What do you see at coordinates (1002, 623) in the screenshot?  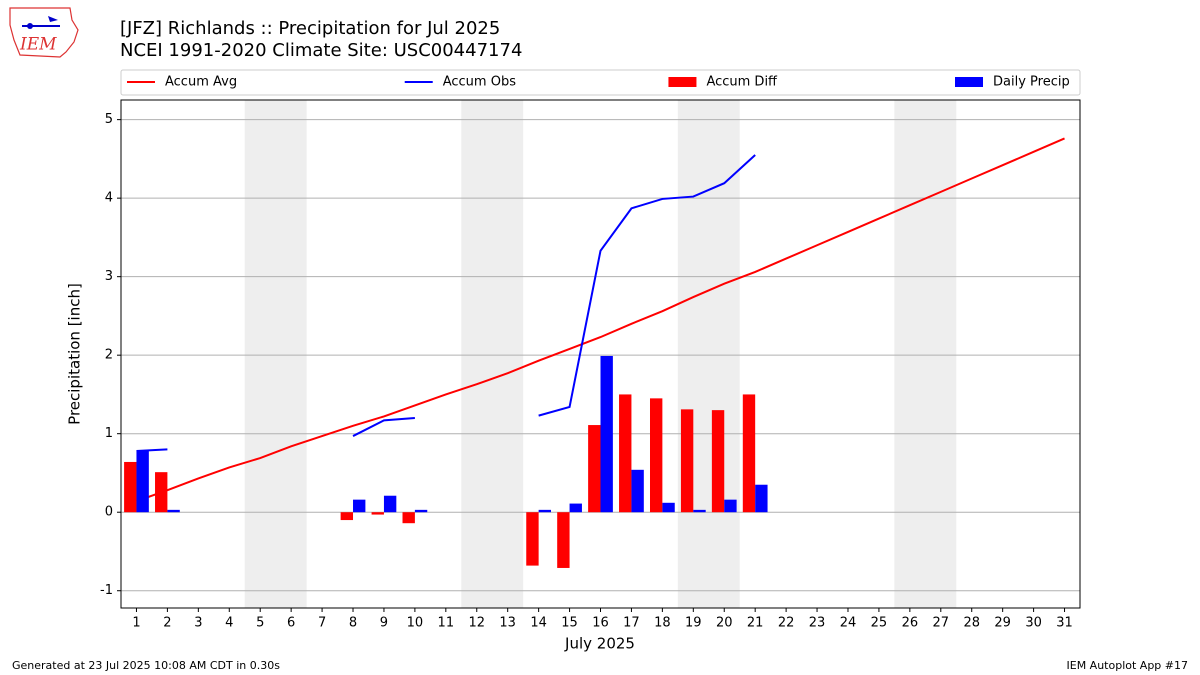 I see `x-tick-label: 29` at bounding box center [1002, 623].